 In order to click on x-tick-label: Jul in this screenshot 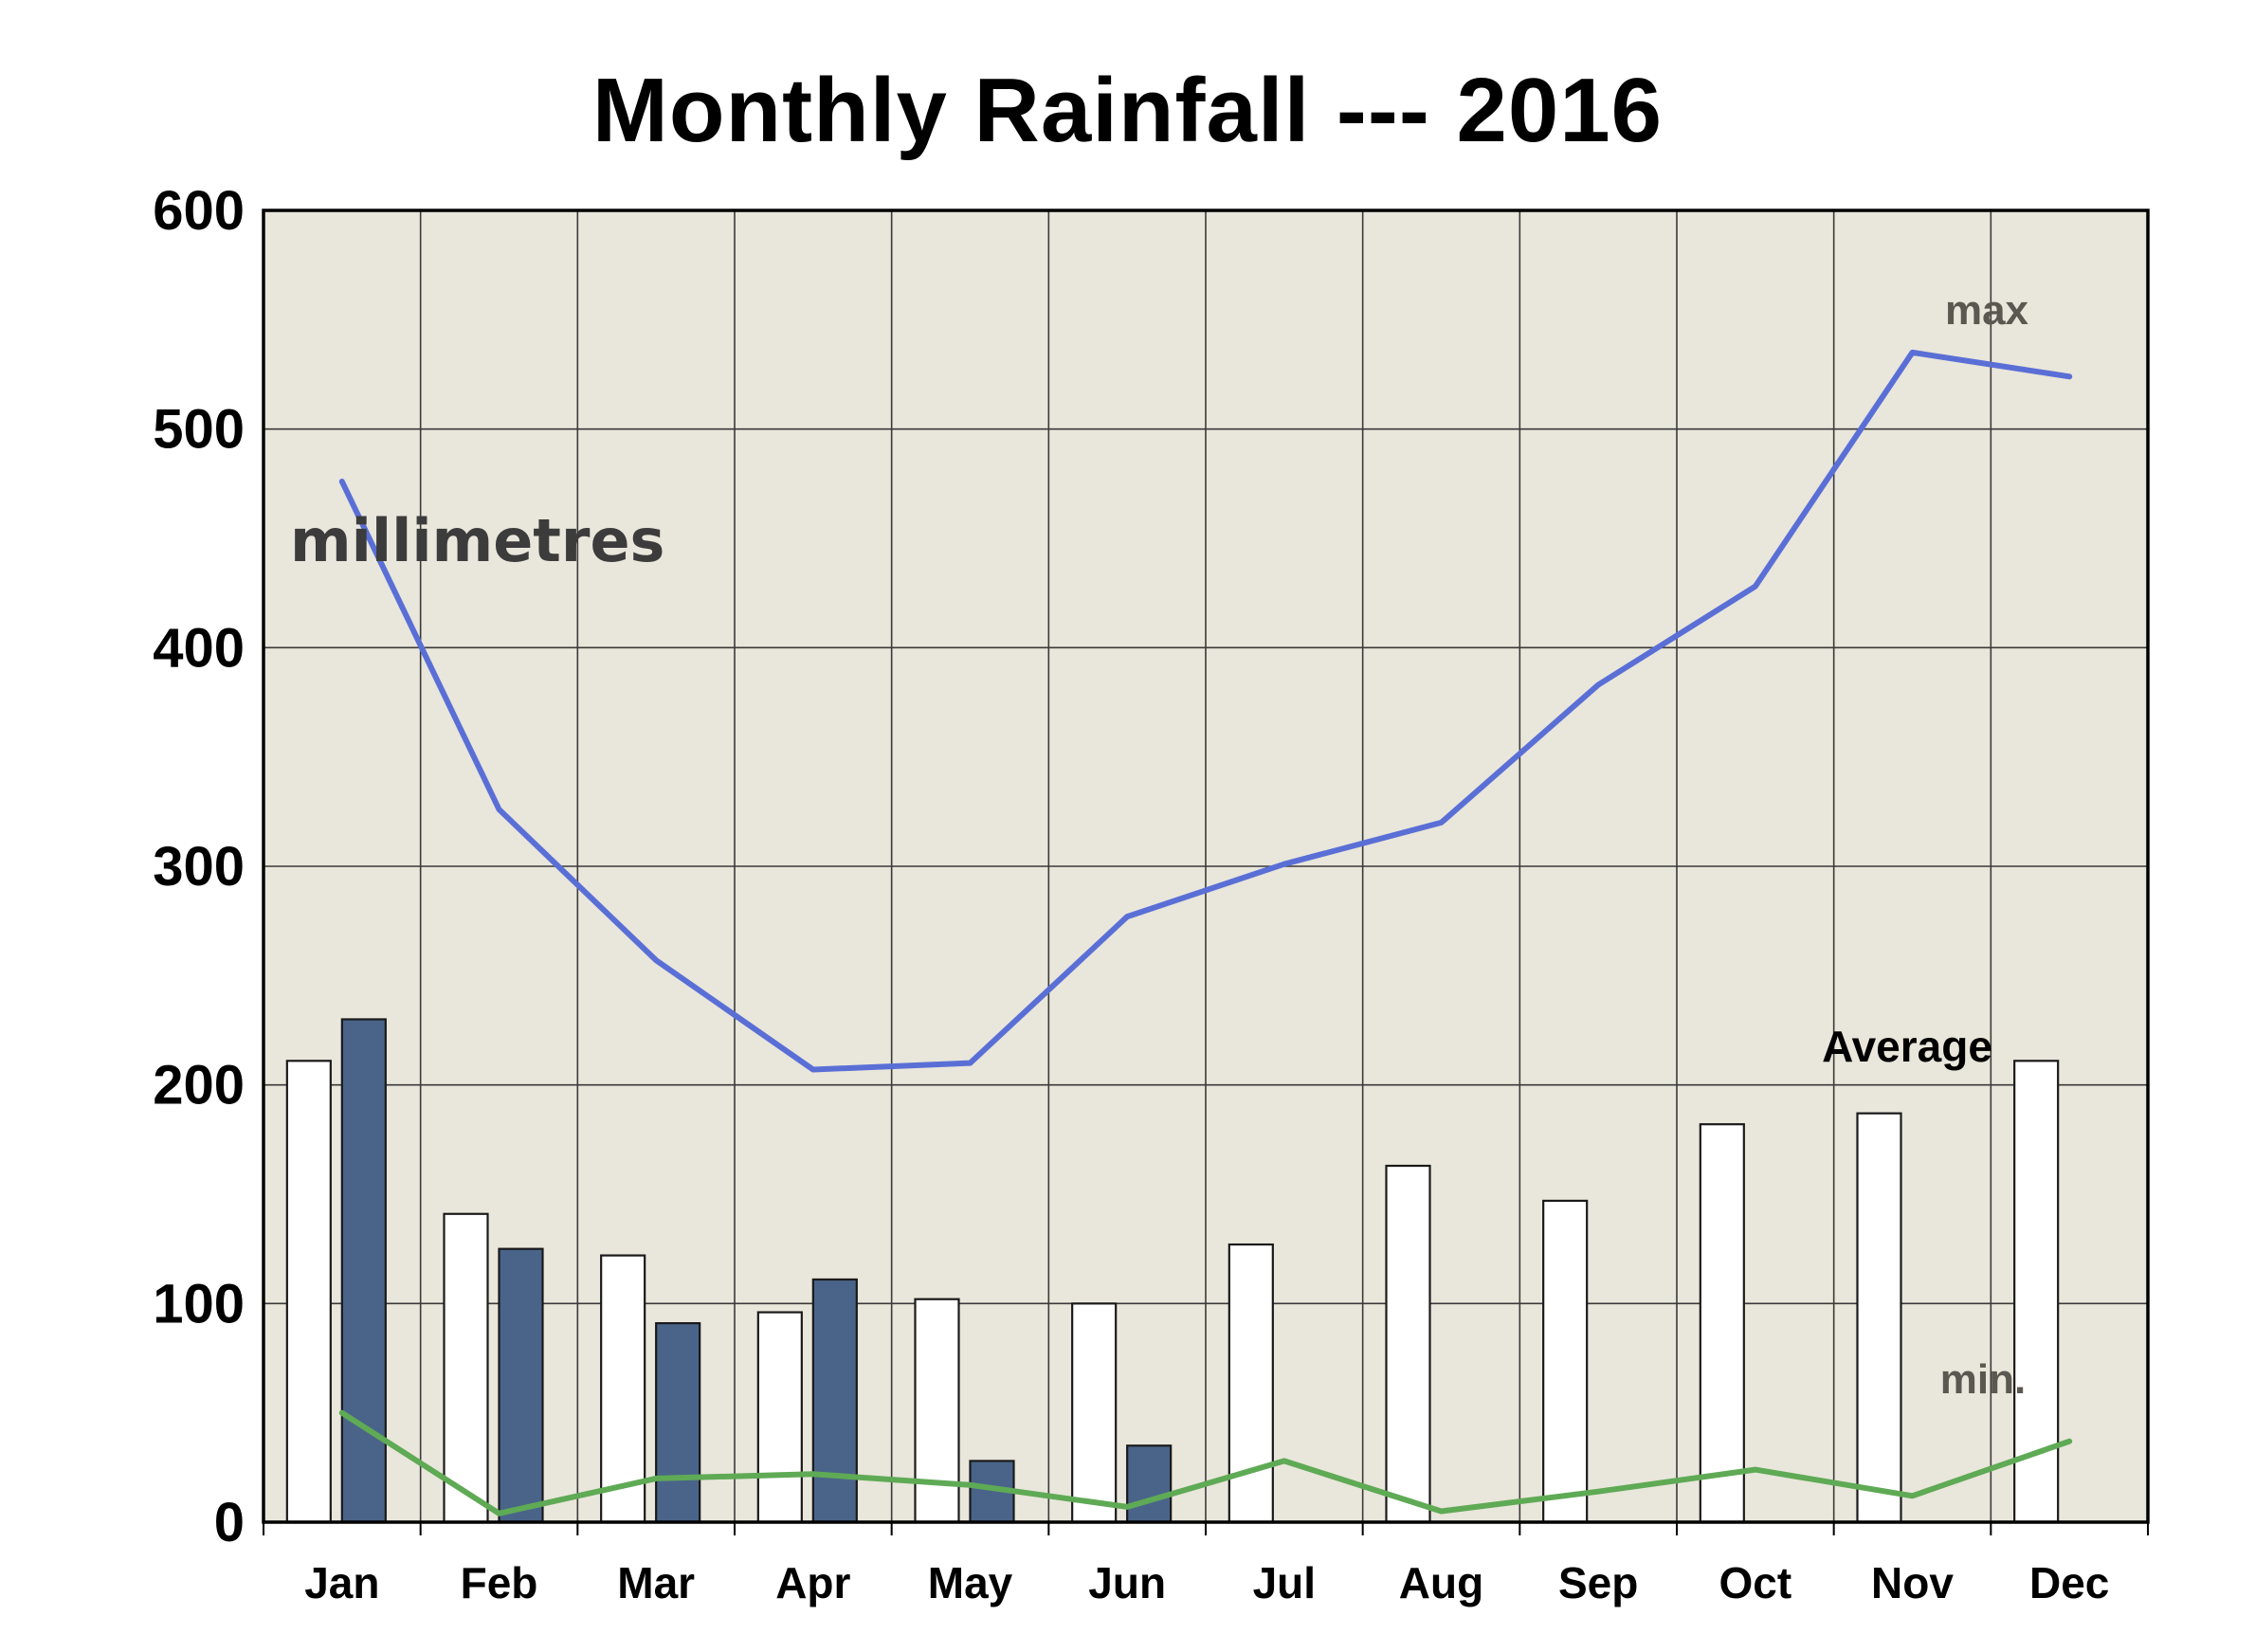, I will do `click(1284, 1583)`.